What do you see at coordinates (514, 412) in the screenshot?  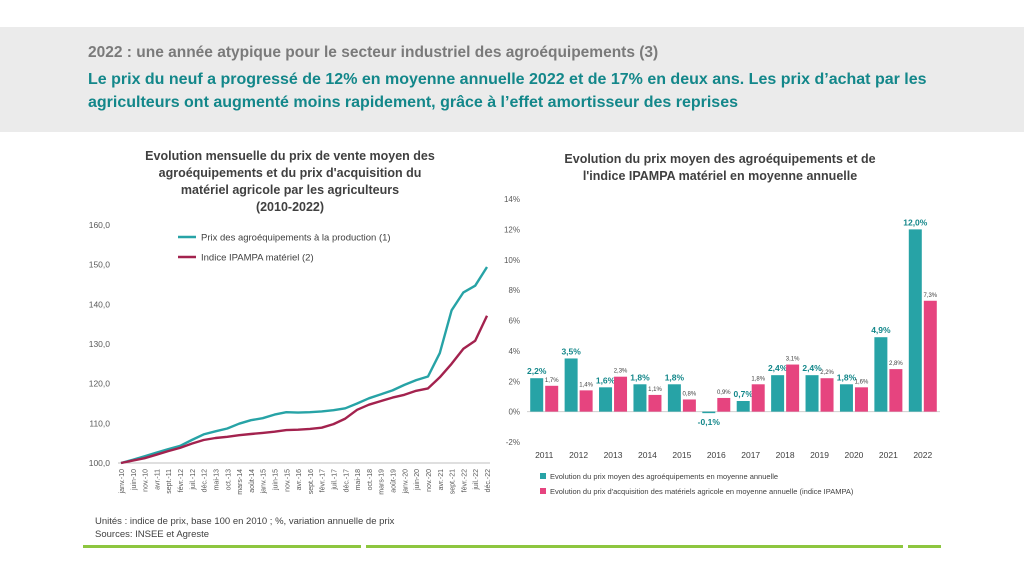 I see `y-tick-label: 0%` at bounding box center [514, 412].